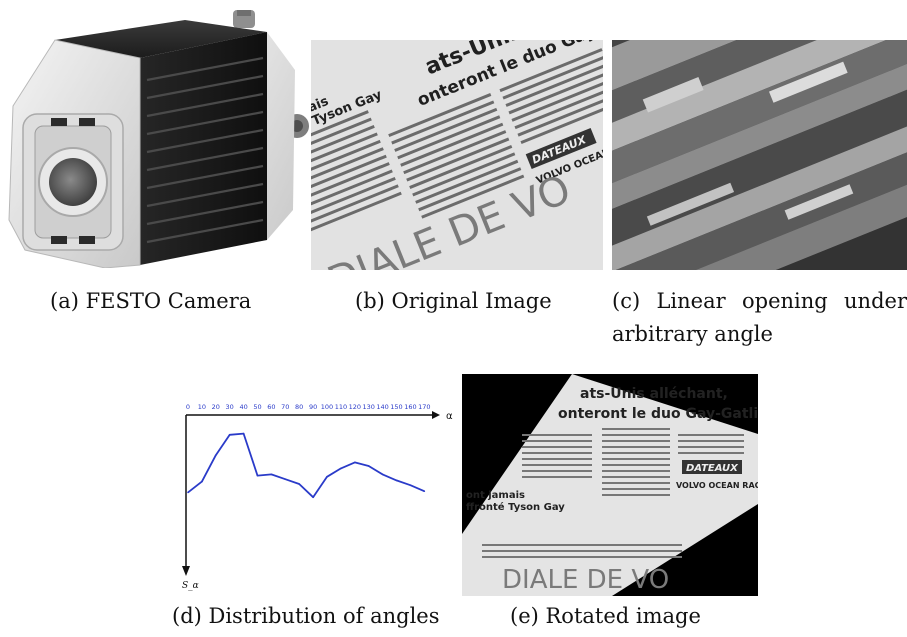 The image size is (907, 637). Describe the element at coordinates (396, 407) in the screenshot. I see `x-tick-label: 150` at that location.